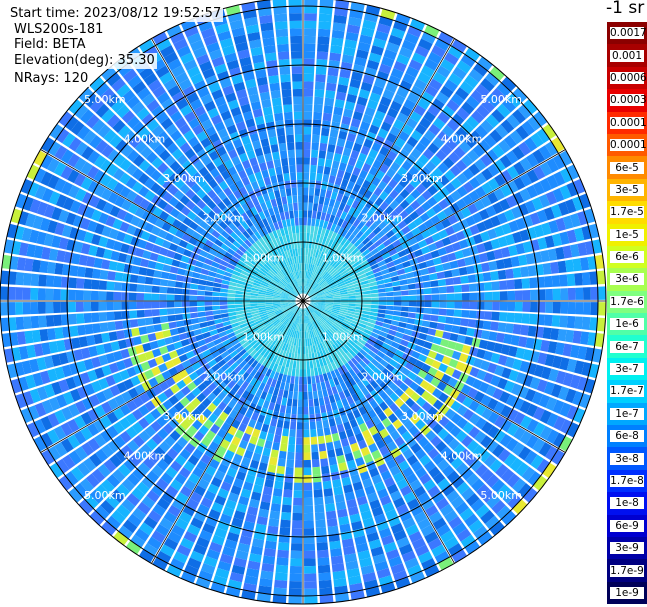 The image size is (647, 607). I want to click on colorbar-tick-label: 0.001, so click(627, 55).